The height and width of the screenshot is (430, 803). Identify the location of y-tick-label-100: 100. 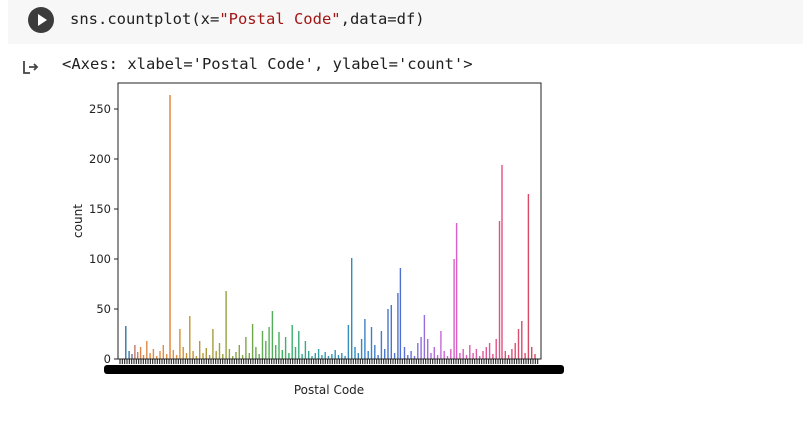
(100, 259).